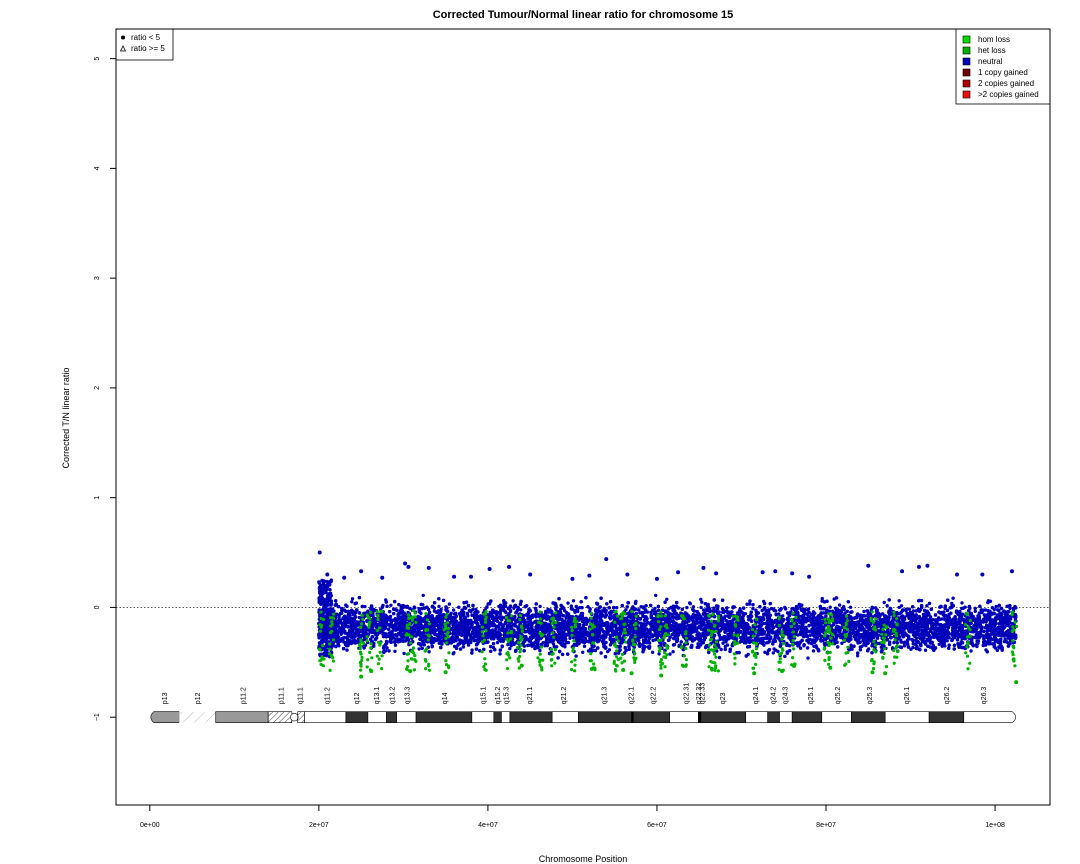  Describe the element at coordinates (97, 498) in the screenshot. I see `y-tick-label: 1` at that location.